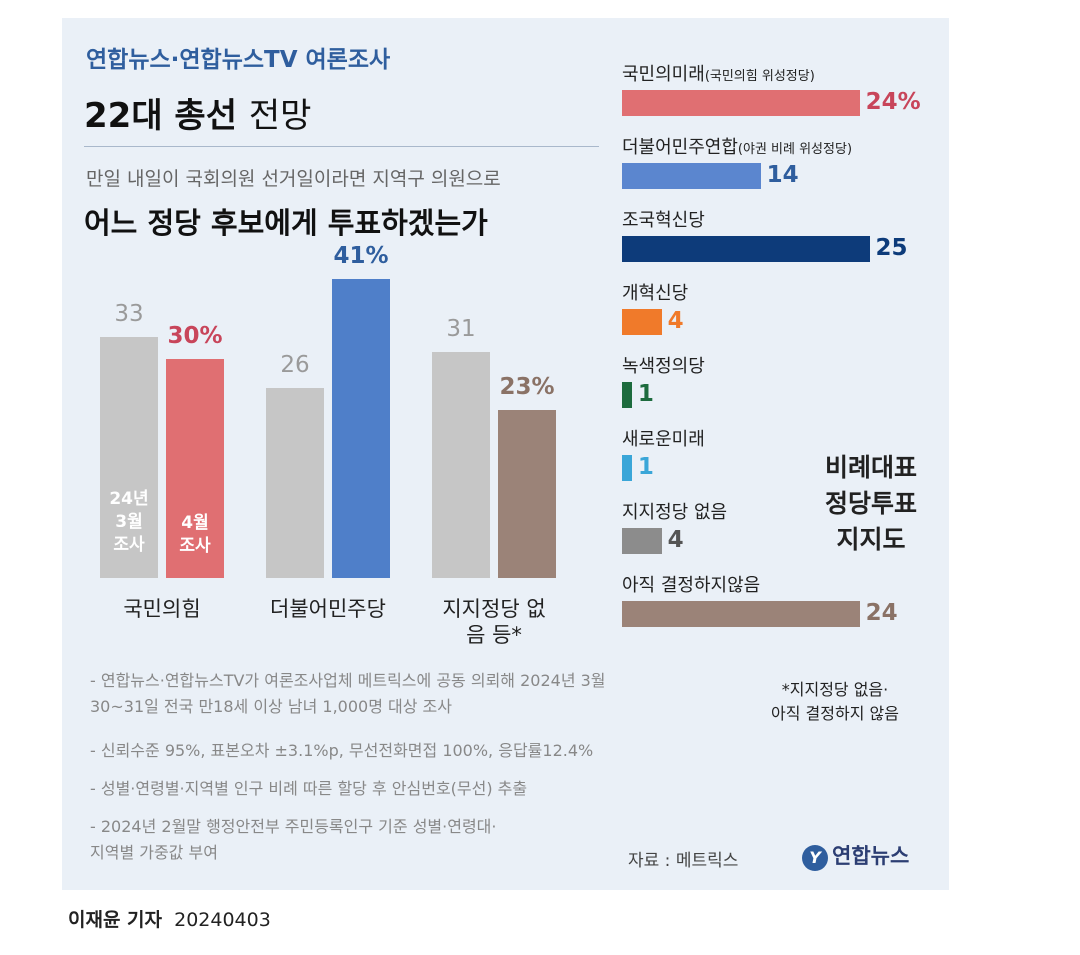 The width and height of the screenshot is (1080, 955). What do you see at coordinates (815, 858) in the screenshot?
I see `yonhap-logo-icon: Y` at bounding box center [815, 858].